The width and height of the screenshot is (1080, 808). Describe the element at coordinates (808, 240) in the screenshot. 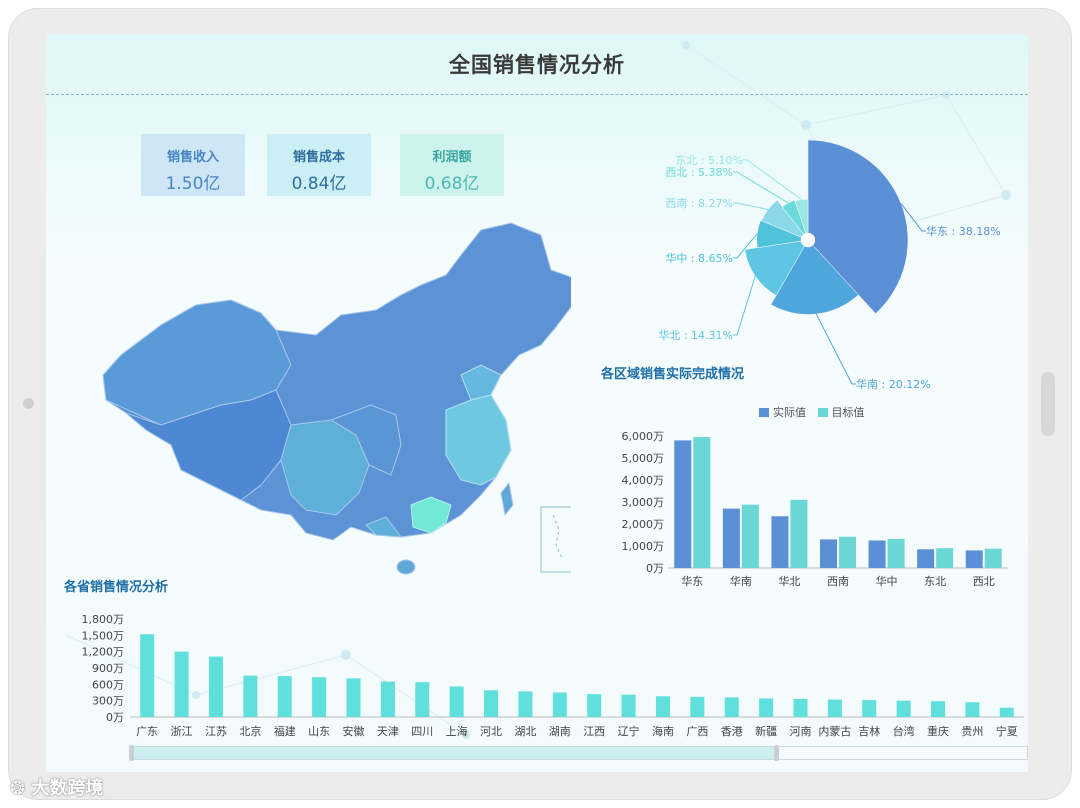

I see `pie-center` at that location.